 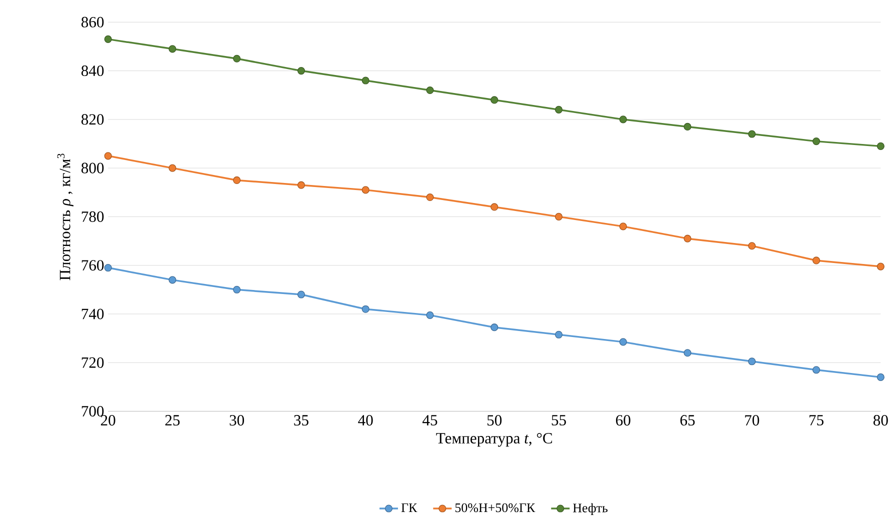 What do you see at coordinates (92, 119) in the screenshot?
I see `y-tick-label: 820` at bounding box center [92, 119].